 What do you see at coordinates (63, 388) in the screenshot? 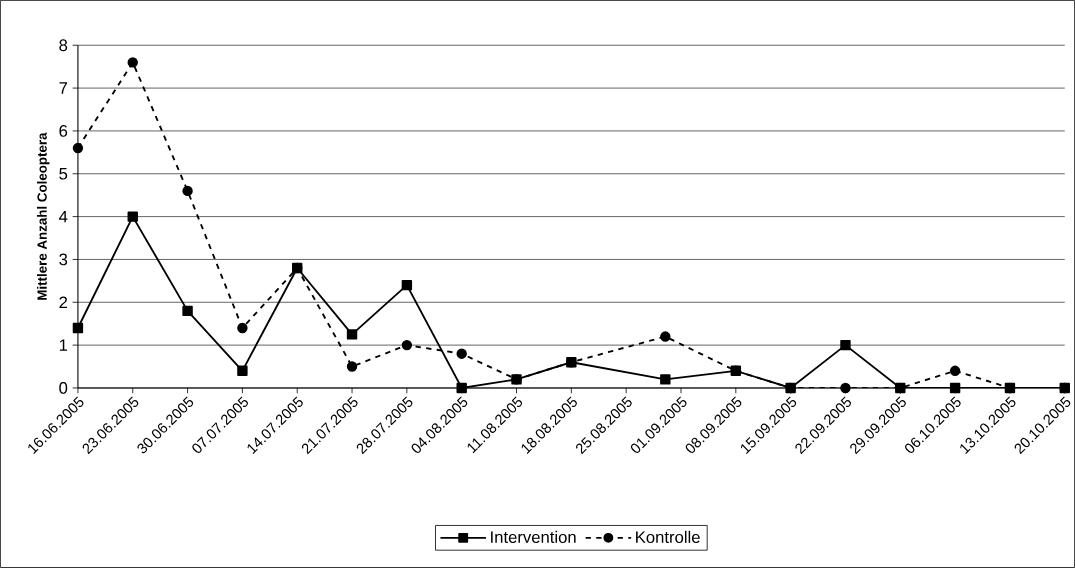
I see `y-tick-label: 0` at bounding box center [63, 388].